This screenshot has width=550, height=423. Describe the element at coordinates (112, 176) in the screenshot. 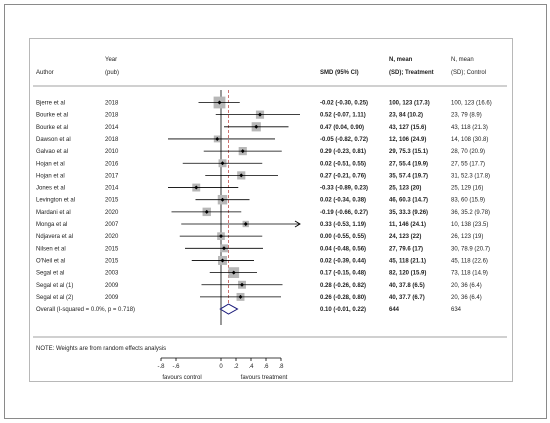

I see `study-year: 2017` at that location.